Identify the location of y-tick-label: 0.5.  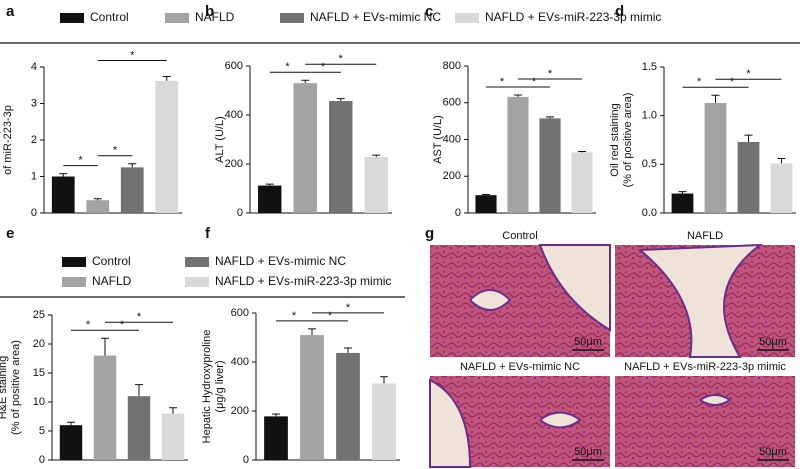
(649, 164).